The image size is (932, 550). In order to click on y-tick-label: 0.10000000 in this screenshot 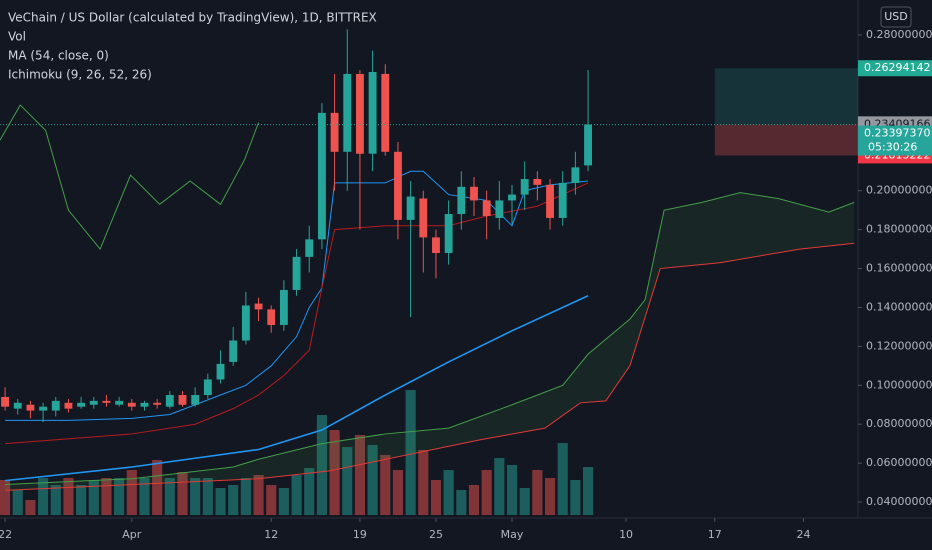, I will do `click(899, 384)`.